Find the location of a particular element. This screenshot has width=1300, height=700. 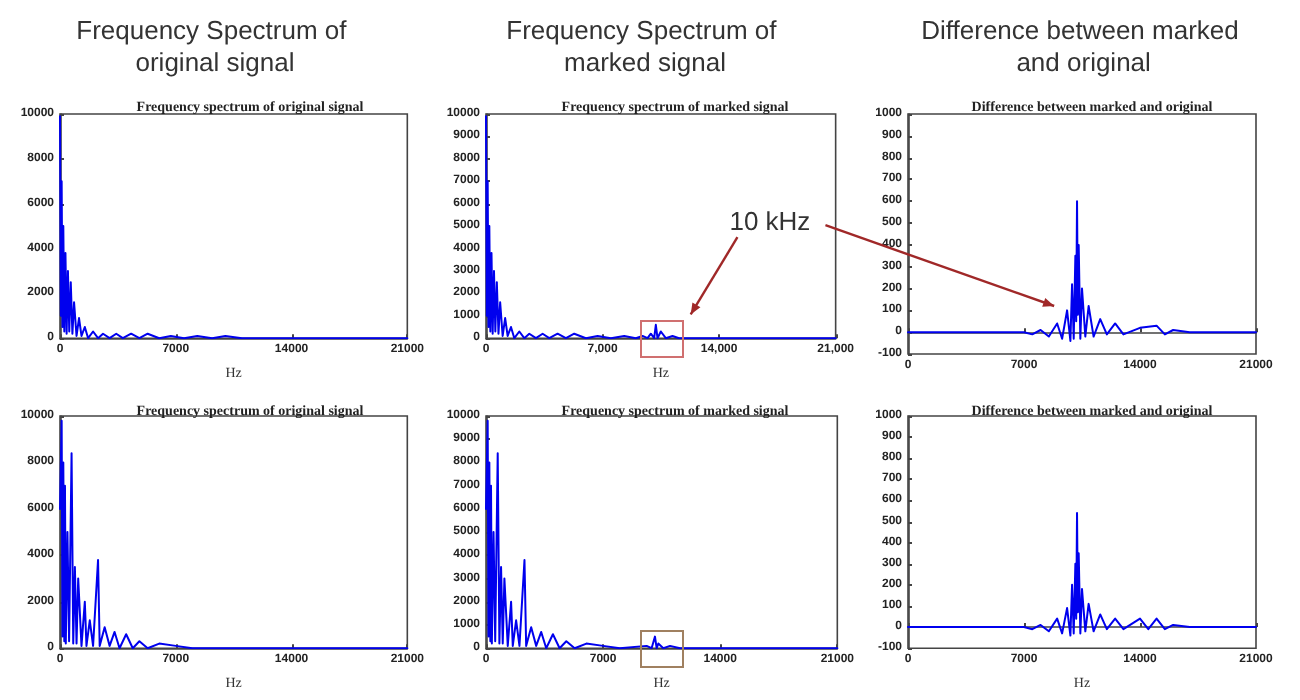

chart-title: Frequency Spectrum of original signal is located at coordinates (215, 46).